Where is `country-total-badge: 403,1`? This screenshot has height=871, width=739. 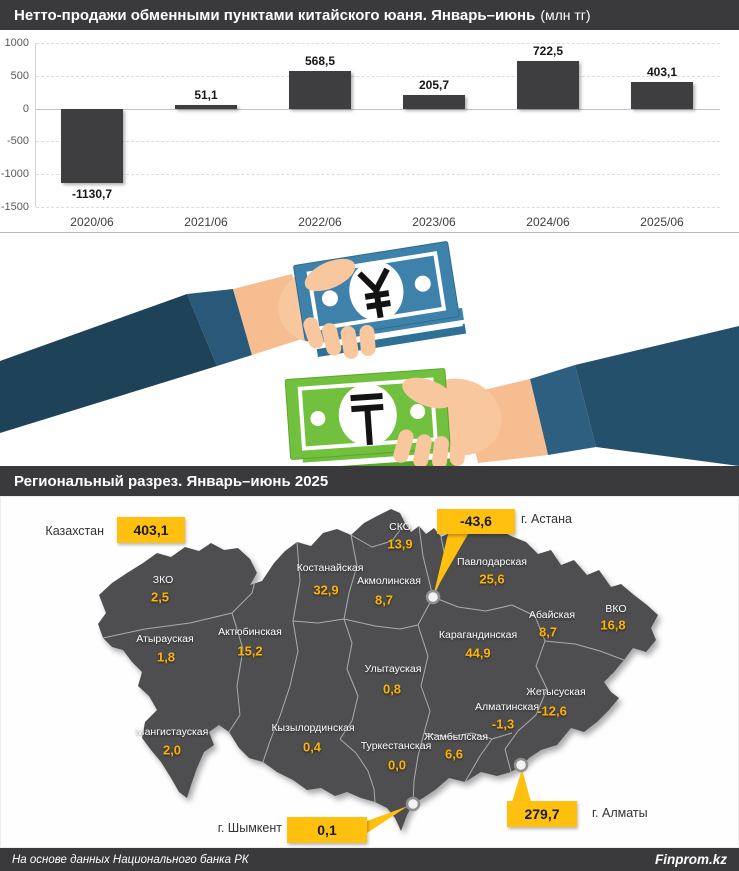
country-total-badge: 403,1 is located at coordinates (151, 530).